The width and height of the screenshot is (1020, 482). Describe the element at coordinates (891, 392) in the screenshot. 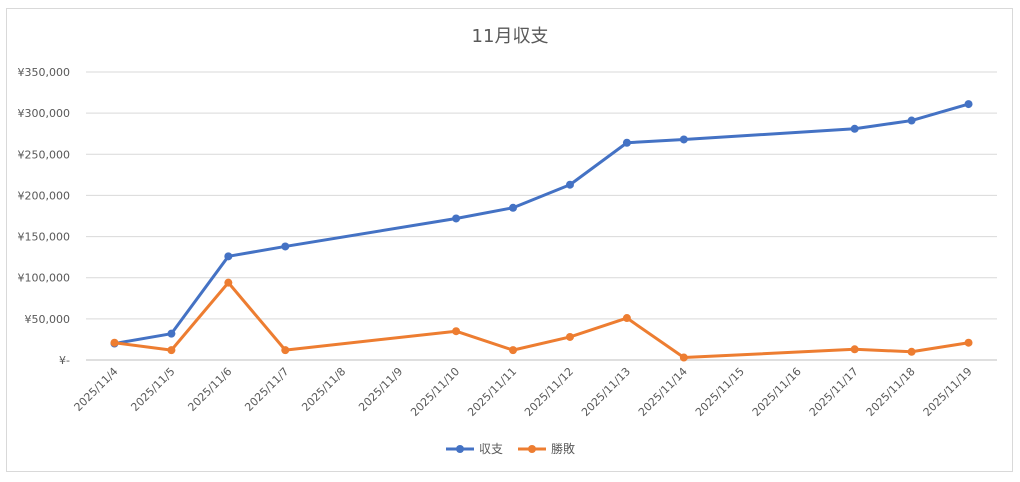

I see `x-tick-label: 2025/11/18` at that location.